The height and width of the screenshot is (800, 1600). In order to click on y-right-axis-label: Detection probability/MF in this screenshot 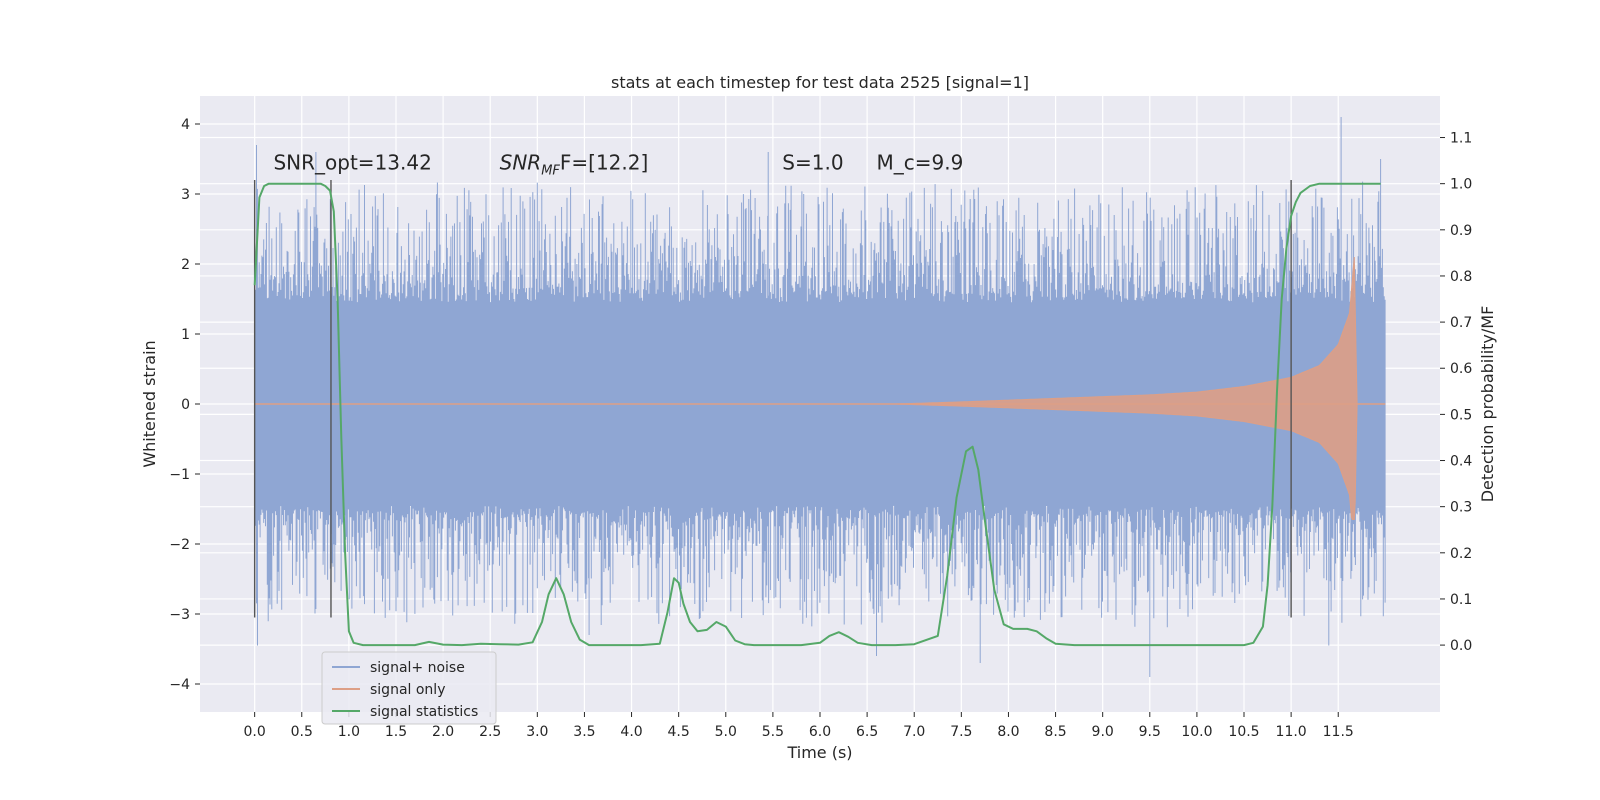, I will do `click(1487, 404)`.